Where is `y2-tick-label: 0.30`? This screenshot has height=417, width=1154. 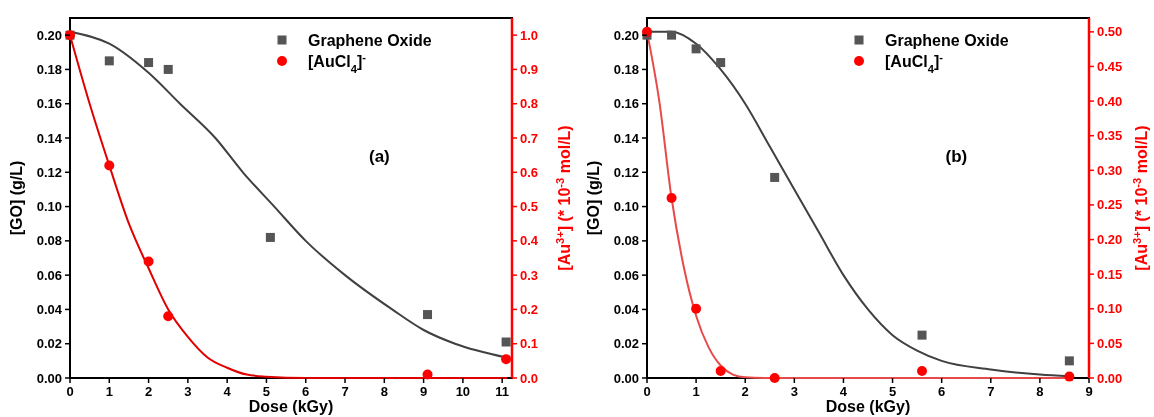 y2-tick-label: 0.30 is located at coordinates (1110, 170).